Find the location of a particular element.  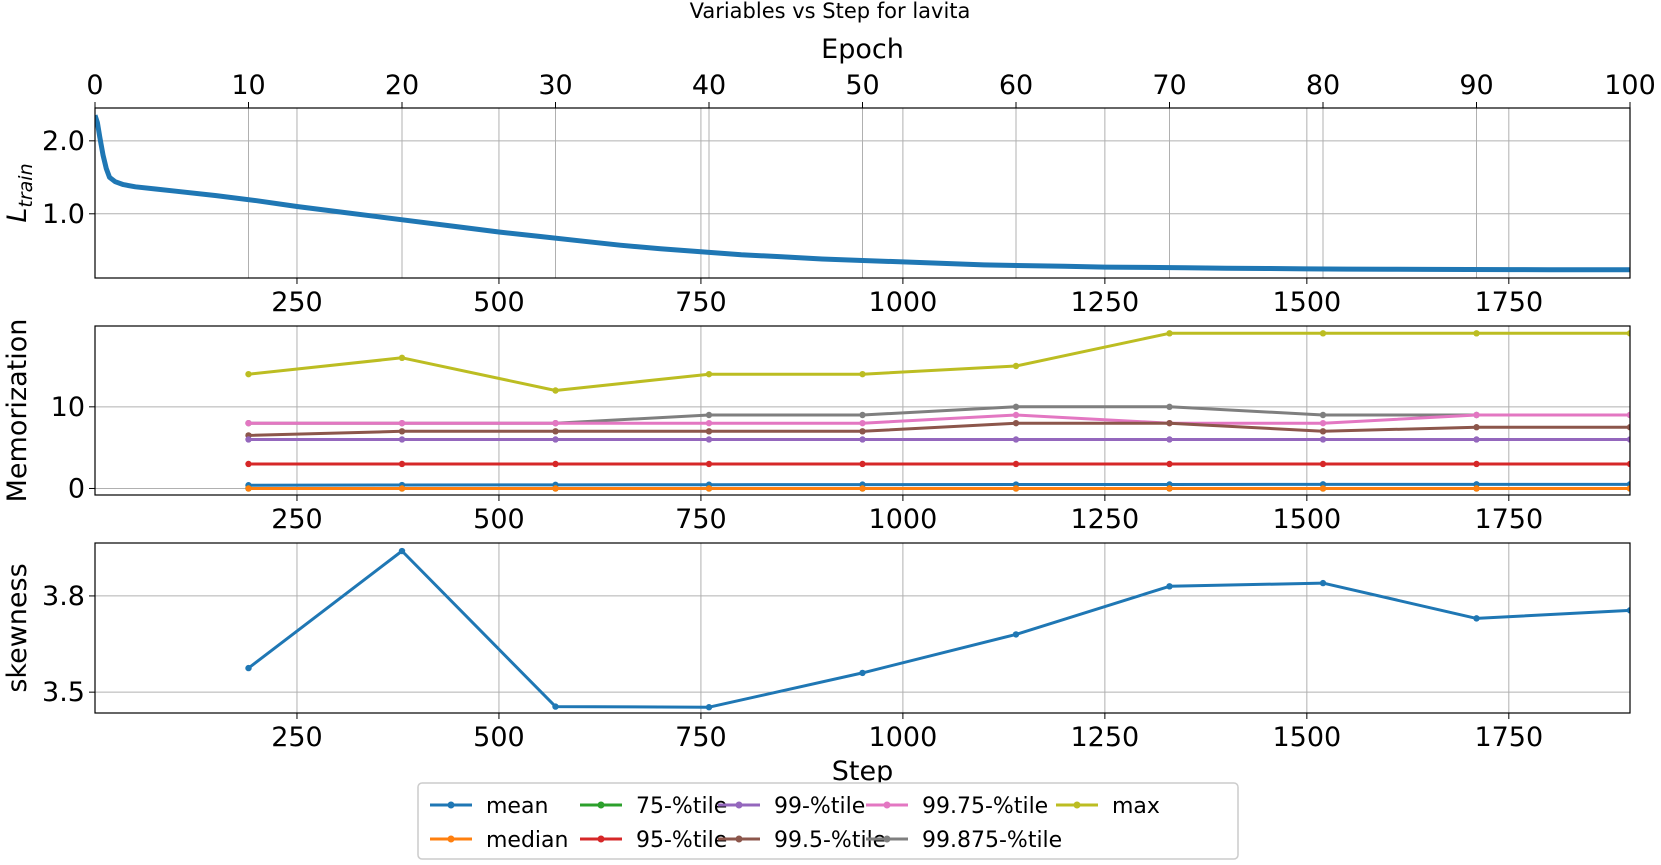

y-tick-label: 3.8 is located at coordinates (63, 596).